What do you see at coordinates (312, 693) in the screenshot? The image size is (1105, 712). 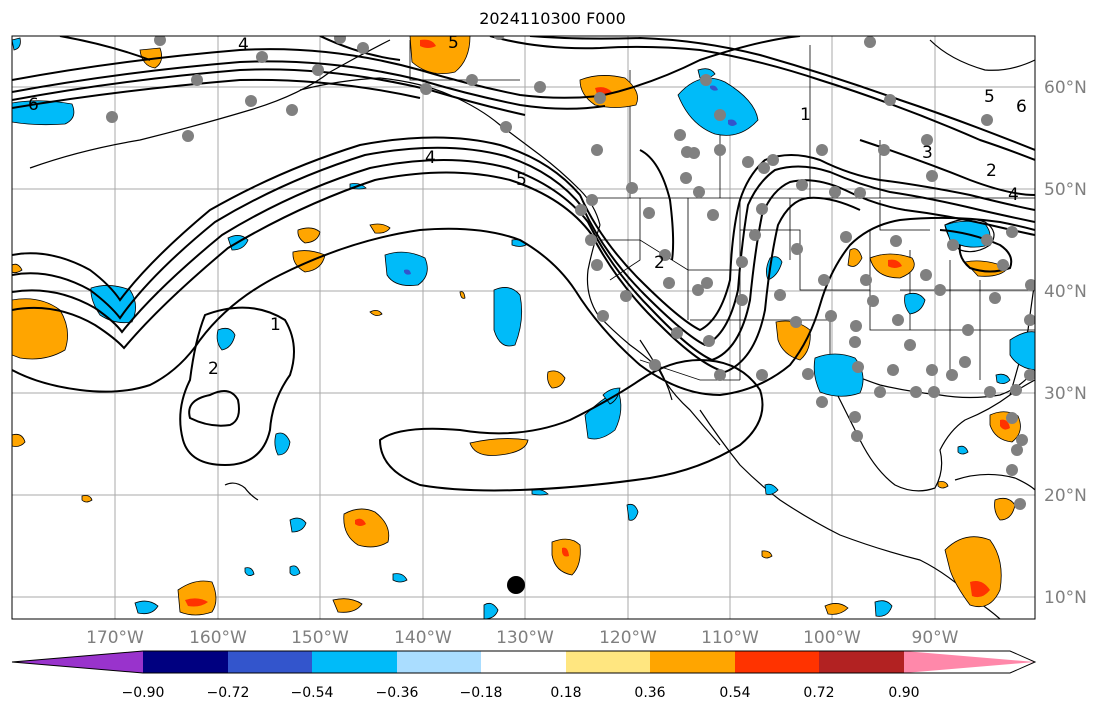 I see `colorbar-tick: −0.54` at bounding box center [312, 693].